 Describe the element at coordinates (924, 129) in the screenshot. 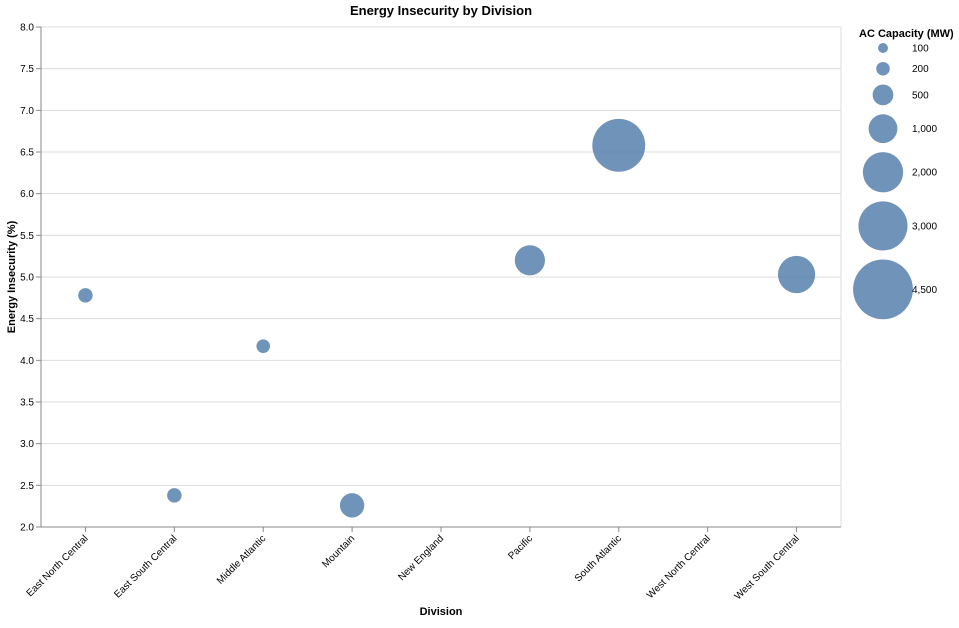

I see `legend-label: 1,000` at that location.